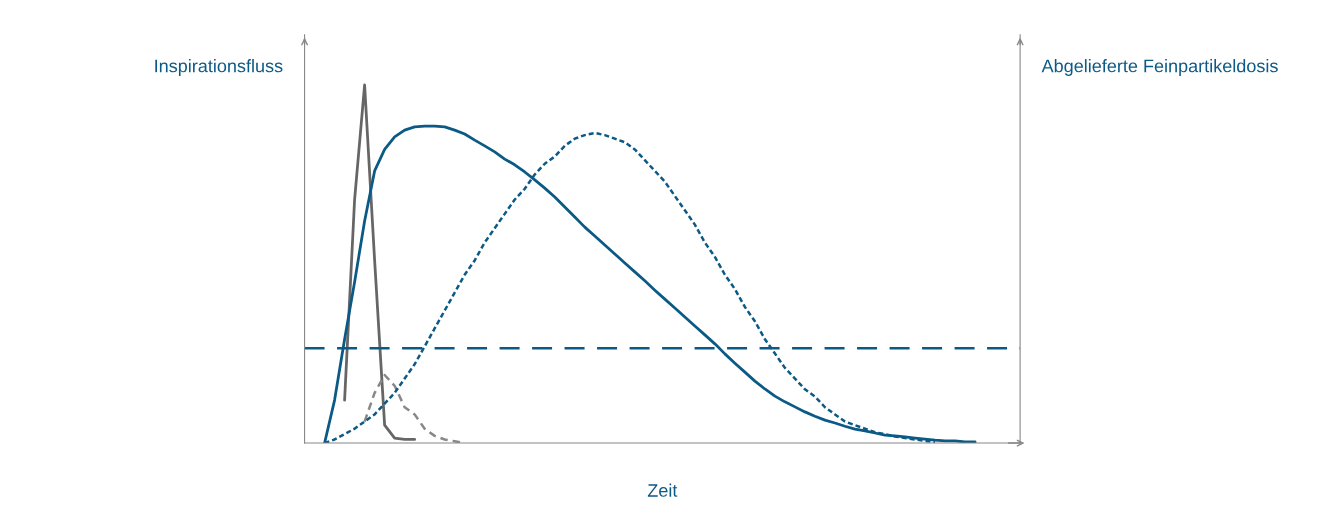 The image size is (1330, 520). What do you see at coordinates (662, 490) in the screenshot?
I see `x-axis-title: Zeit` at bounding box center [662, 490].